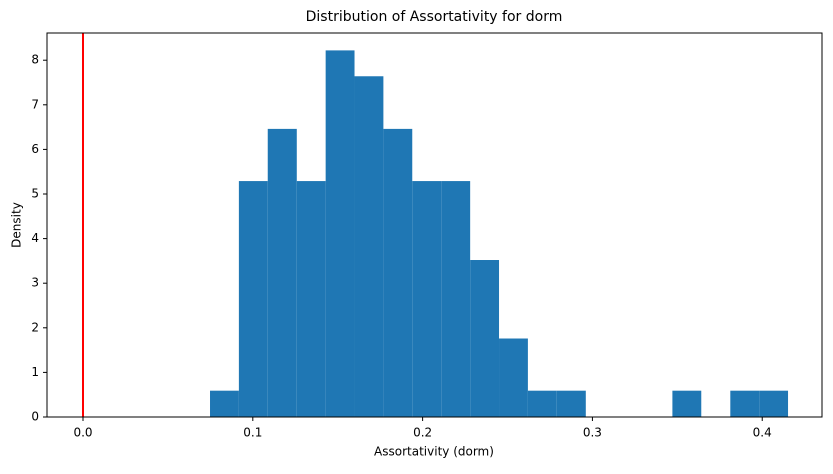  Describe the element at coordinates (35, 417) in the screenshot. I see `y-tick-label: 0` at that location.